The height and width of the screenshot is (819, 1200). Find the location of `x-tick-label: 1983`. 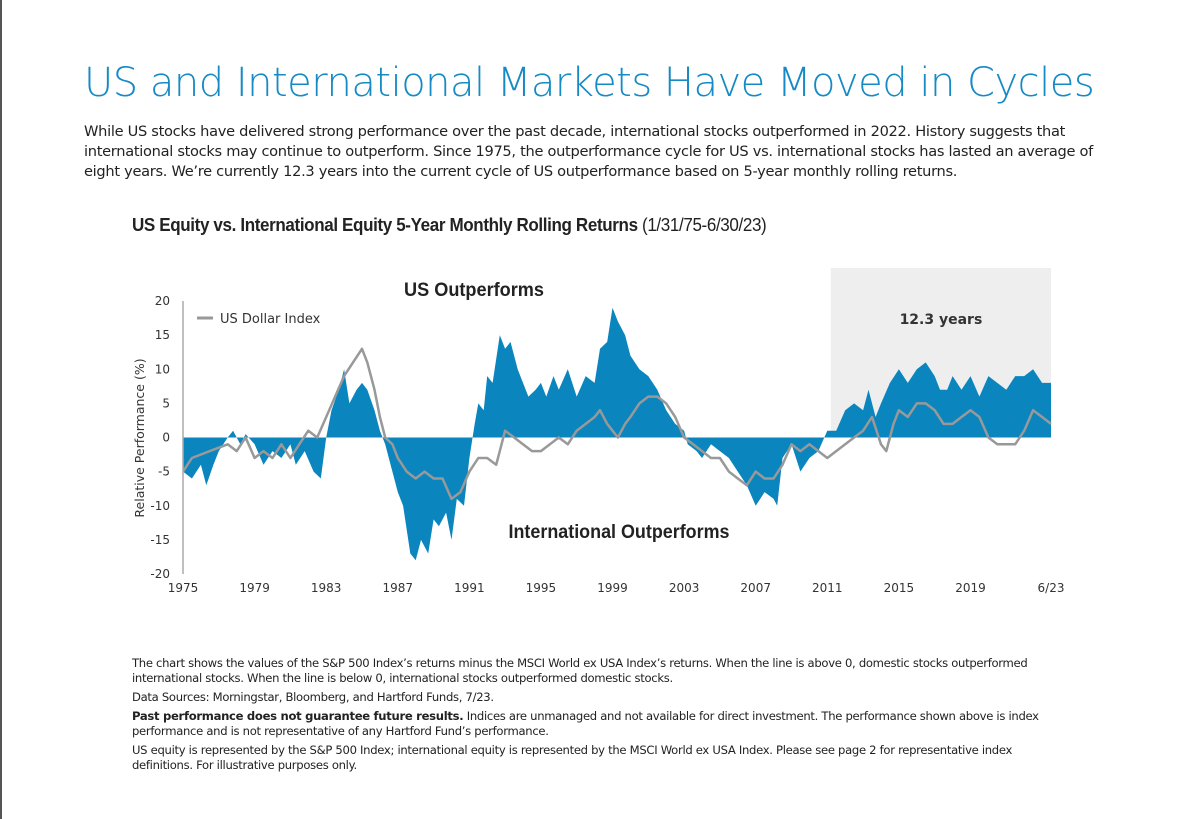

x-tick-label: 1983 is located at coordinates (326, 588).